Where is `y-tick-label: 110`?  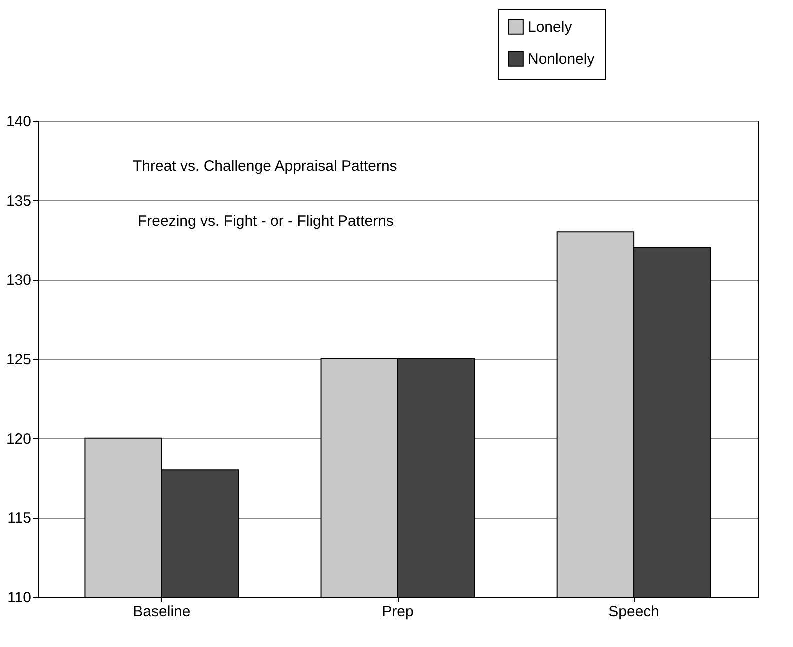
y-tick-label: 110 is located at coordinates (20, 598).